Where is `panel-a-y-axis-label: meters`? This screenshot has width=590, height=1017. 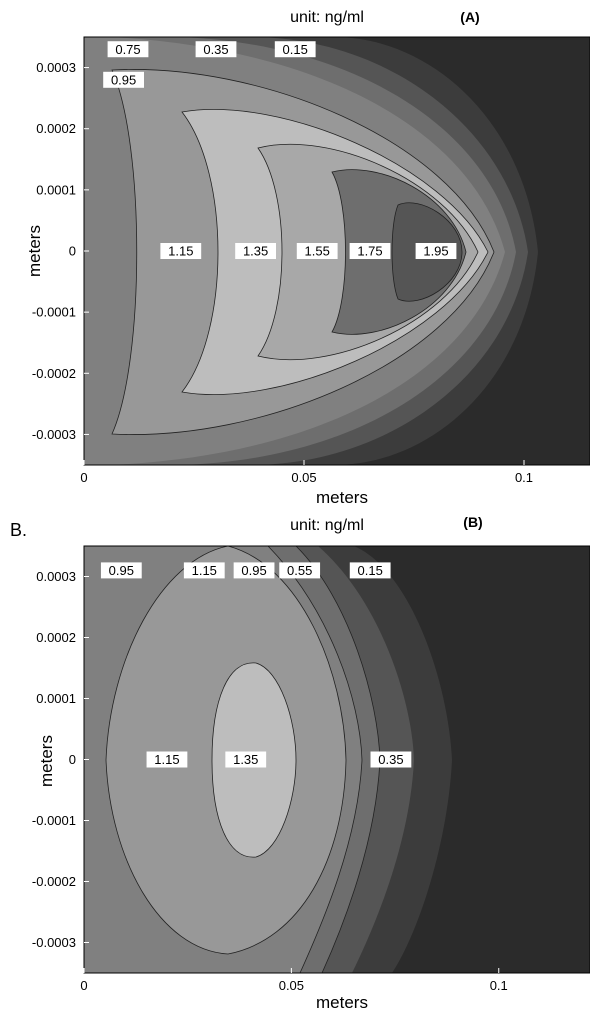 panel-a-y-axis-label: meters is located at coordinates (34, 251).